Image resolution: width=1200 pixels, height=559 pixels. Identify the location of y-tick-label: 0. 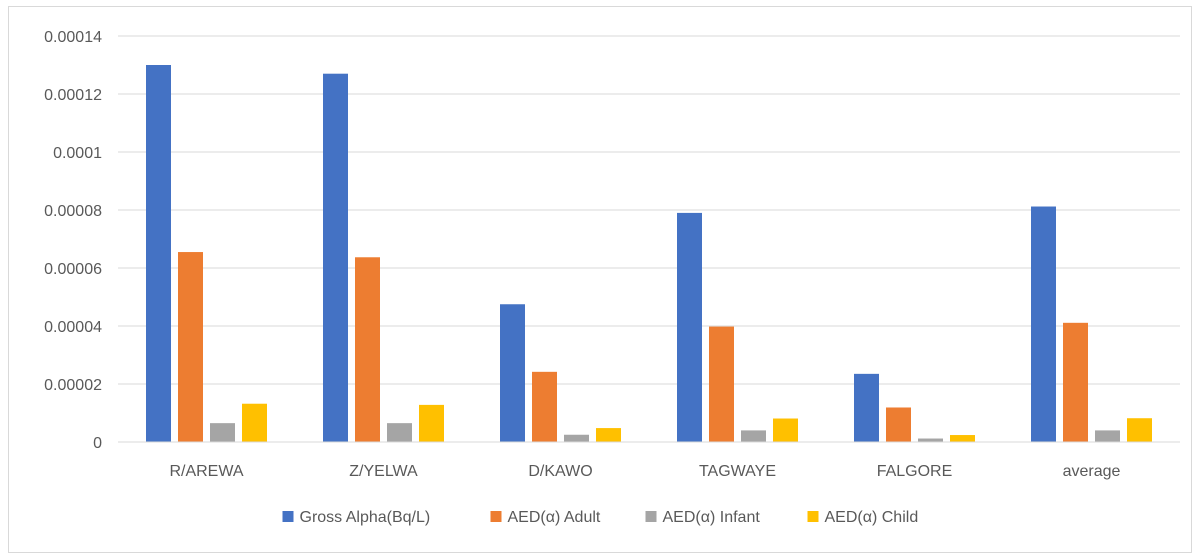
(97, 443).